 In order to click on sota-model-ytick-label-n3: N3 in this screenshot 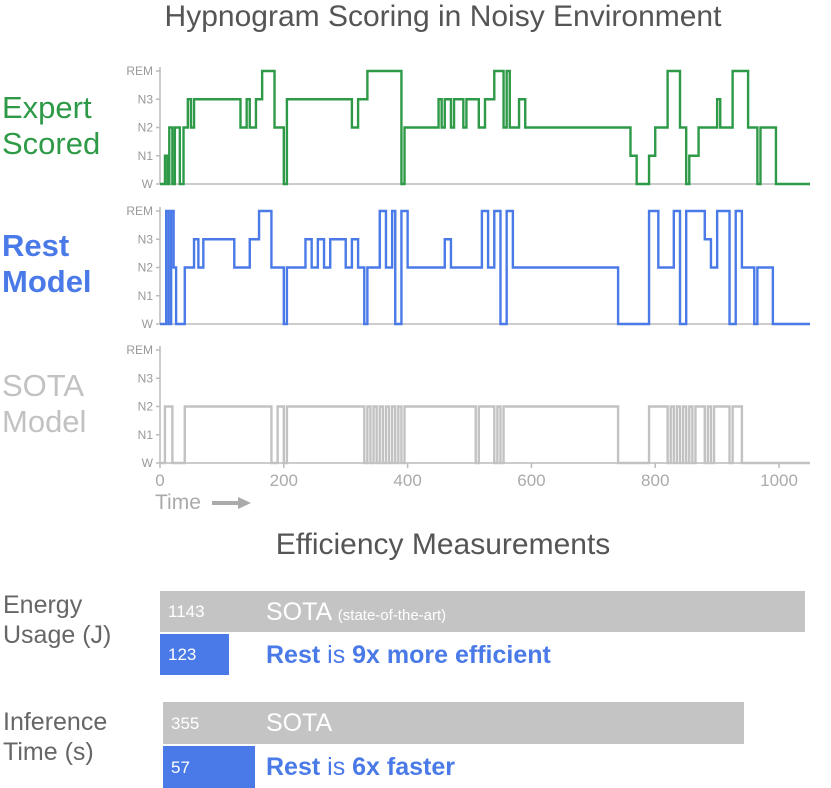, I will do `click(146, 378)`.